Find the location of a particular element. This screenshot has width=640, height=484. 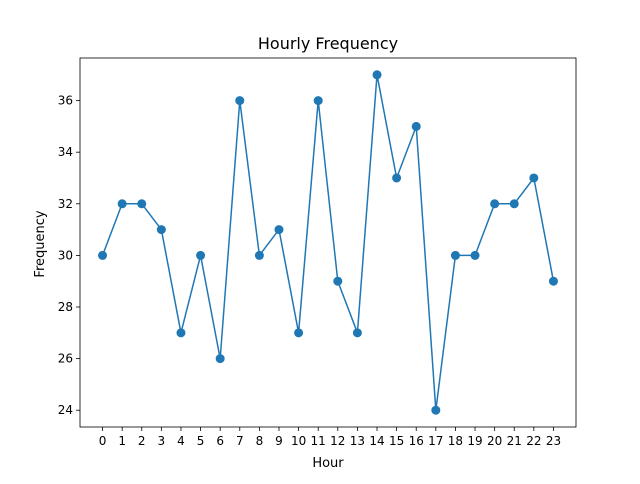

x-tick-label: 12 is located at coordinates (337, 441).